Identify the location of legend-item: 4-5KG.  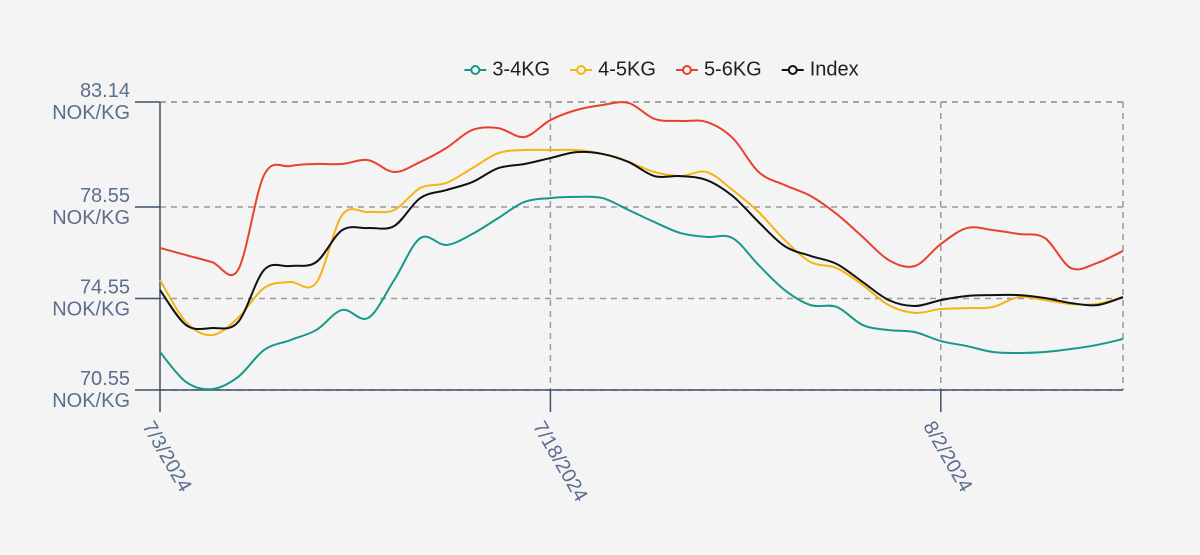
(613, 69).